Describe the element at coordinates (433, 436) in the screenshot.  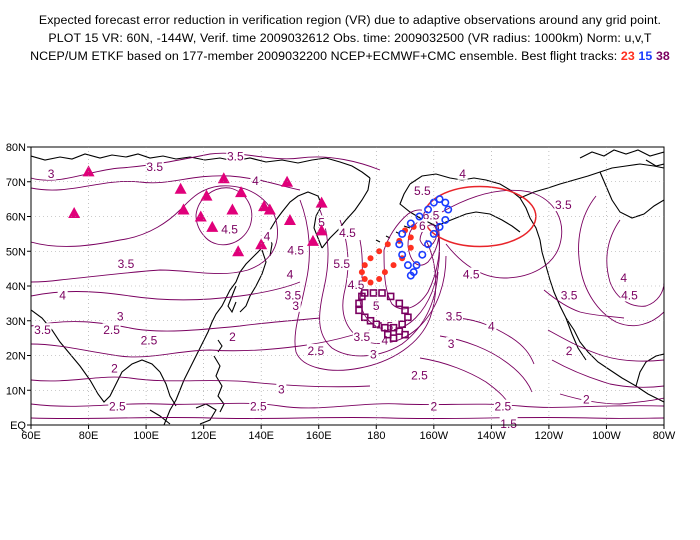
I see `x-tick-label: 160W` at that location.